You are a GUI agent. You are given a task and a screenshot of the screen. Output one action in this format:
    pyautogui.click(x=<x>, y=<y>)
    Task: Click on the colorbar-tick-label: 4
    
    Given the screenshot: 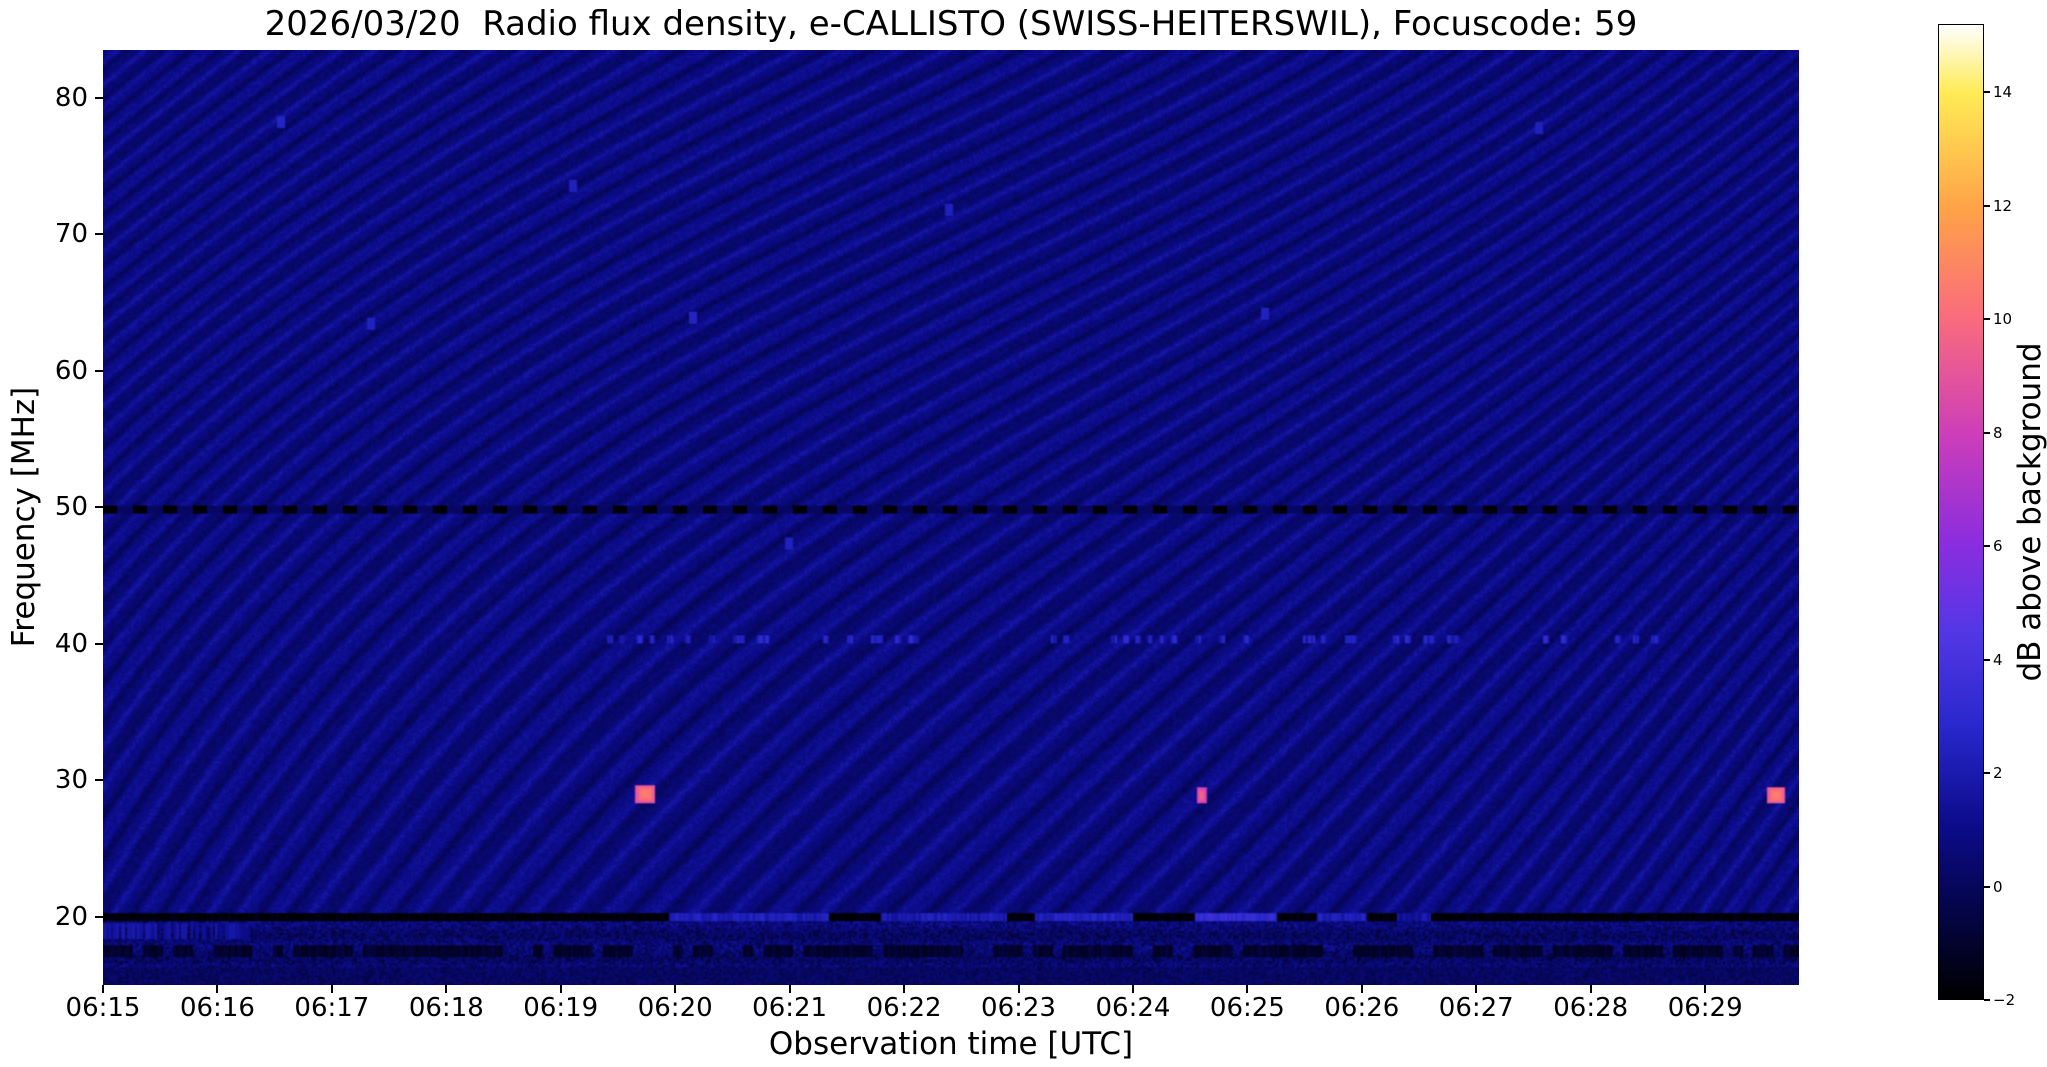 What is the action you would take?
    pyautogui.click(x=1998, y=659)
    